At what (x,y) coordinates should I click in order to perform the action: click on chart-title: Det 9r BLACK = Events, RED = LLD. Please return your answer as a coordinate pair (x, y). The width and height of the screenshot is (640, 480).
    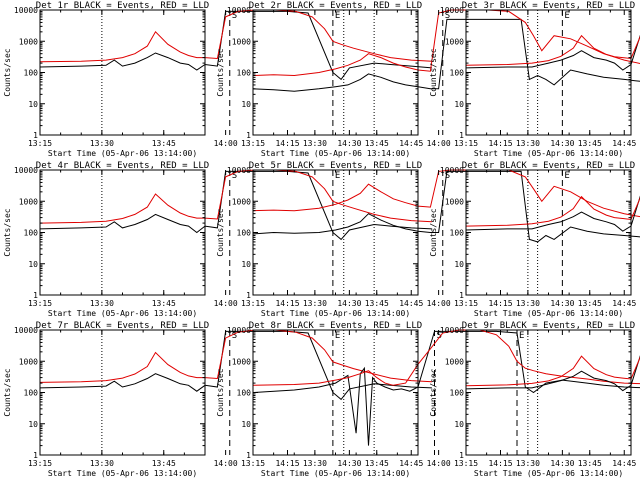
    Looking at the image, I should click on (548, 326).